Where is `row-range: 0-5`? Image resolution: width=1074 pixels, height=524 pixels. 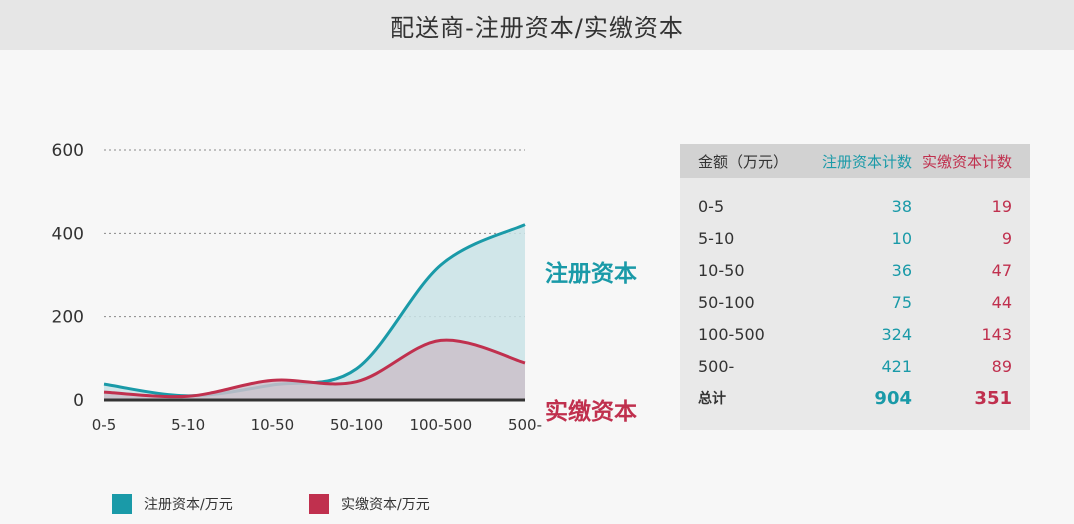 row-range: 0-5 is located at coordinates (711, 206).